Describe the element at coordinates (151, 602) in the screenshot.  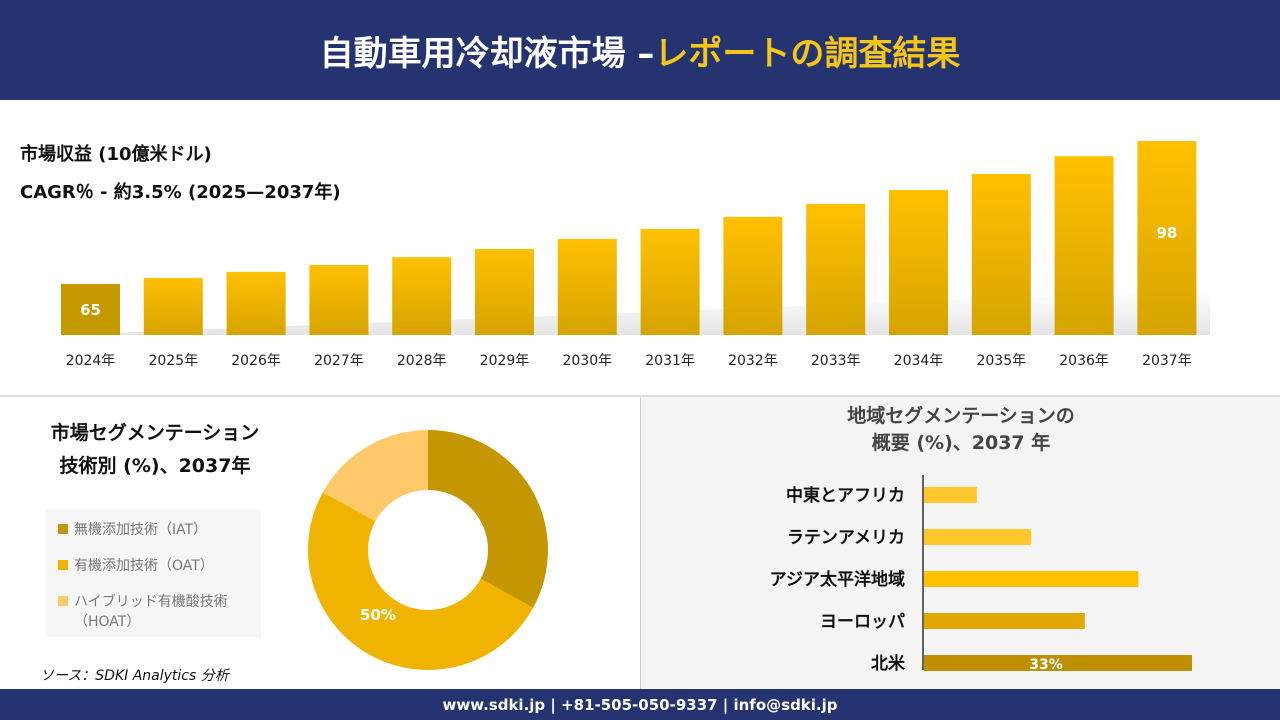
I see `legend-label-line1: ハイブリッド有機酸技術` at that location.